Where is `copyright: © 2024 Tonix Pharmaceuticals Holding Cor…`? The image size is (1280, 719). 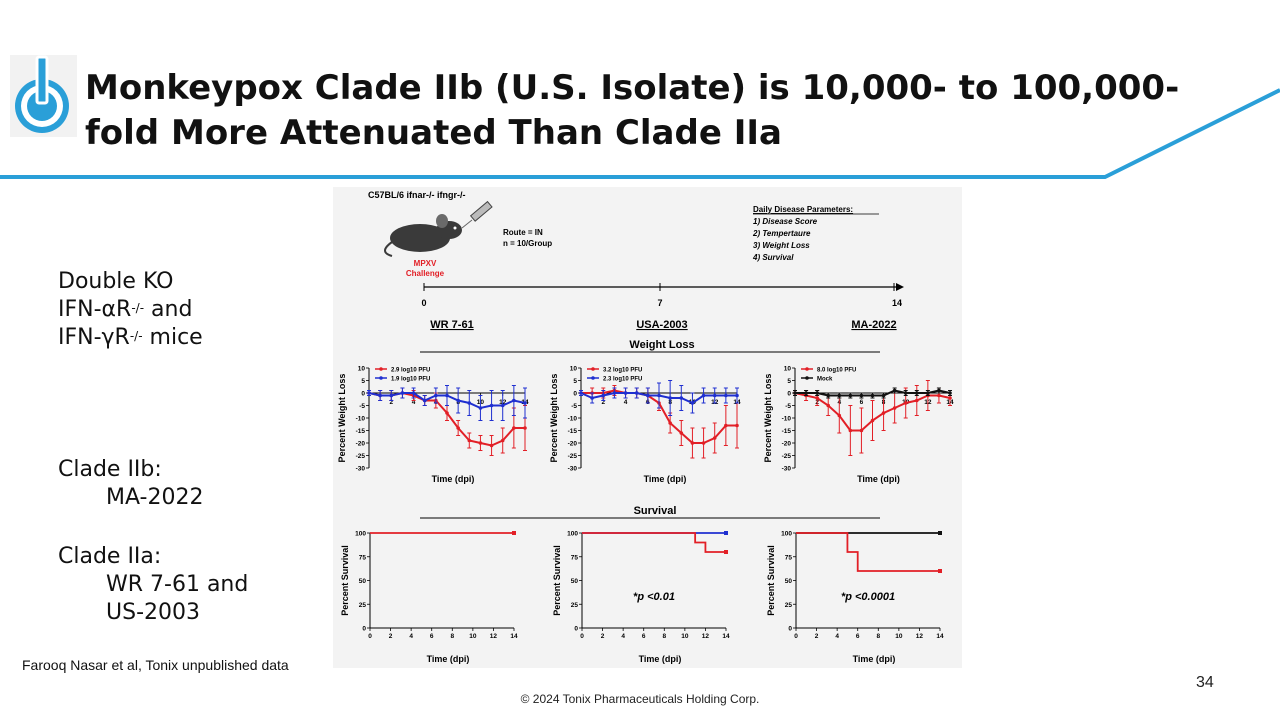
copyright: © 2024 Tonix Pharmaceuticals Holding Cor… is located at coordinates (640, 699).